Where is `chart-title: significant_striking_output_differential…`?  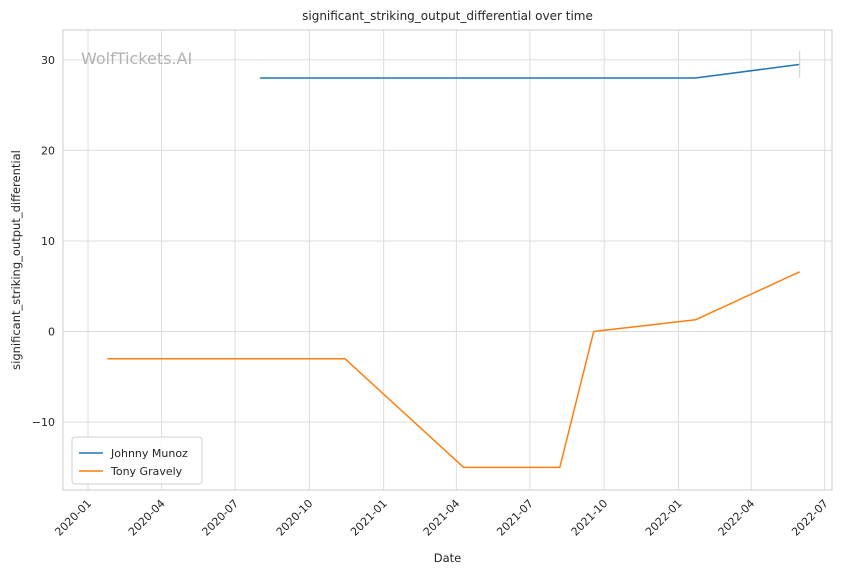
chart-title: significant_striking_output_differential… is located at coordinates (447, 16).